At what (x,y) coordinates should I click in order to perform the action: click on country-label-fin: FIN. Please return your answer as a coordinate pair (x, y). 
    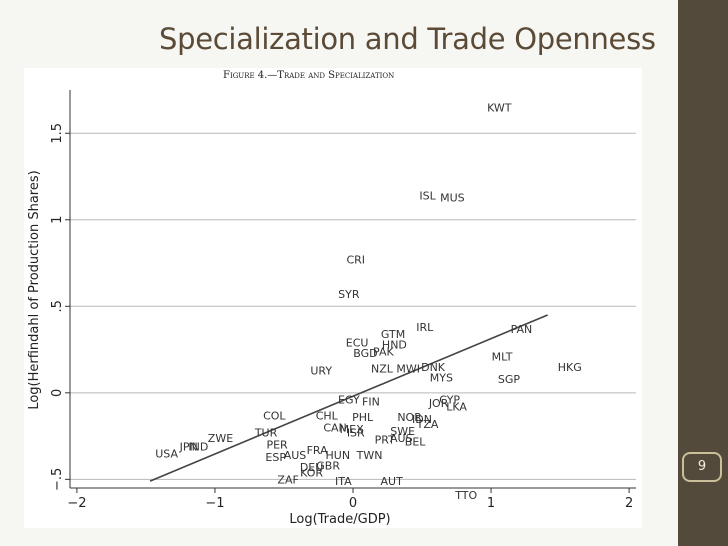
    Looking at the image, I should click on (371, 401).